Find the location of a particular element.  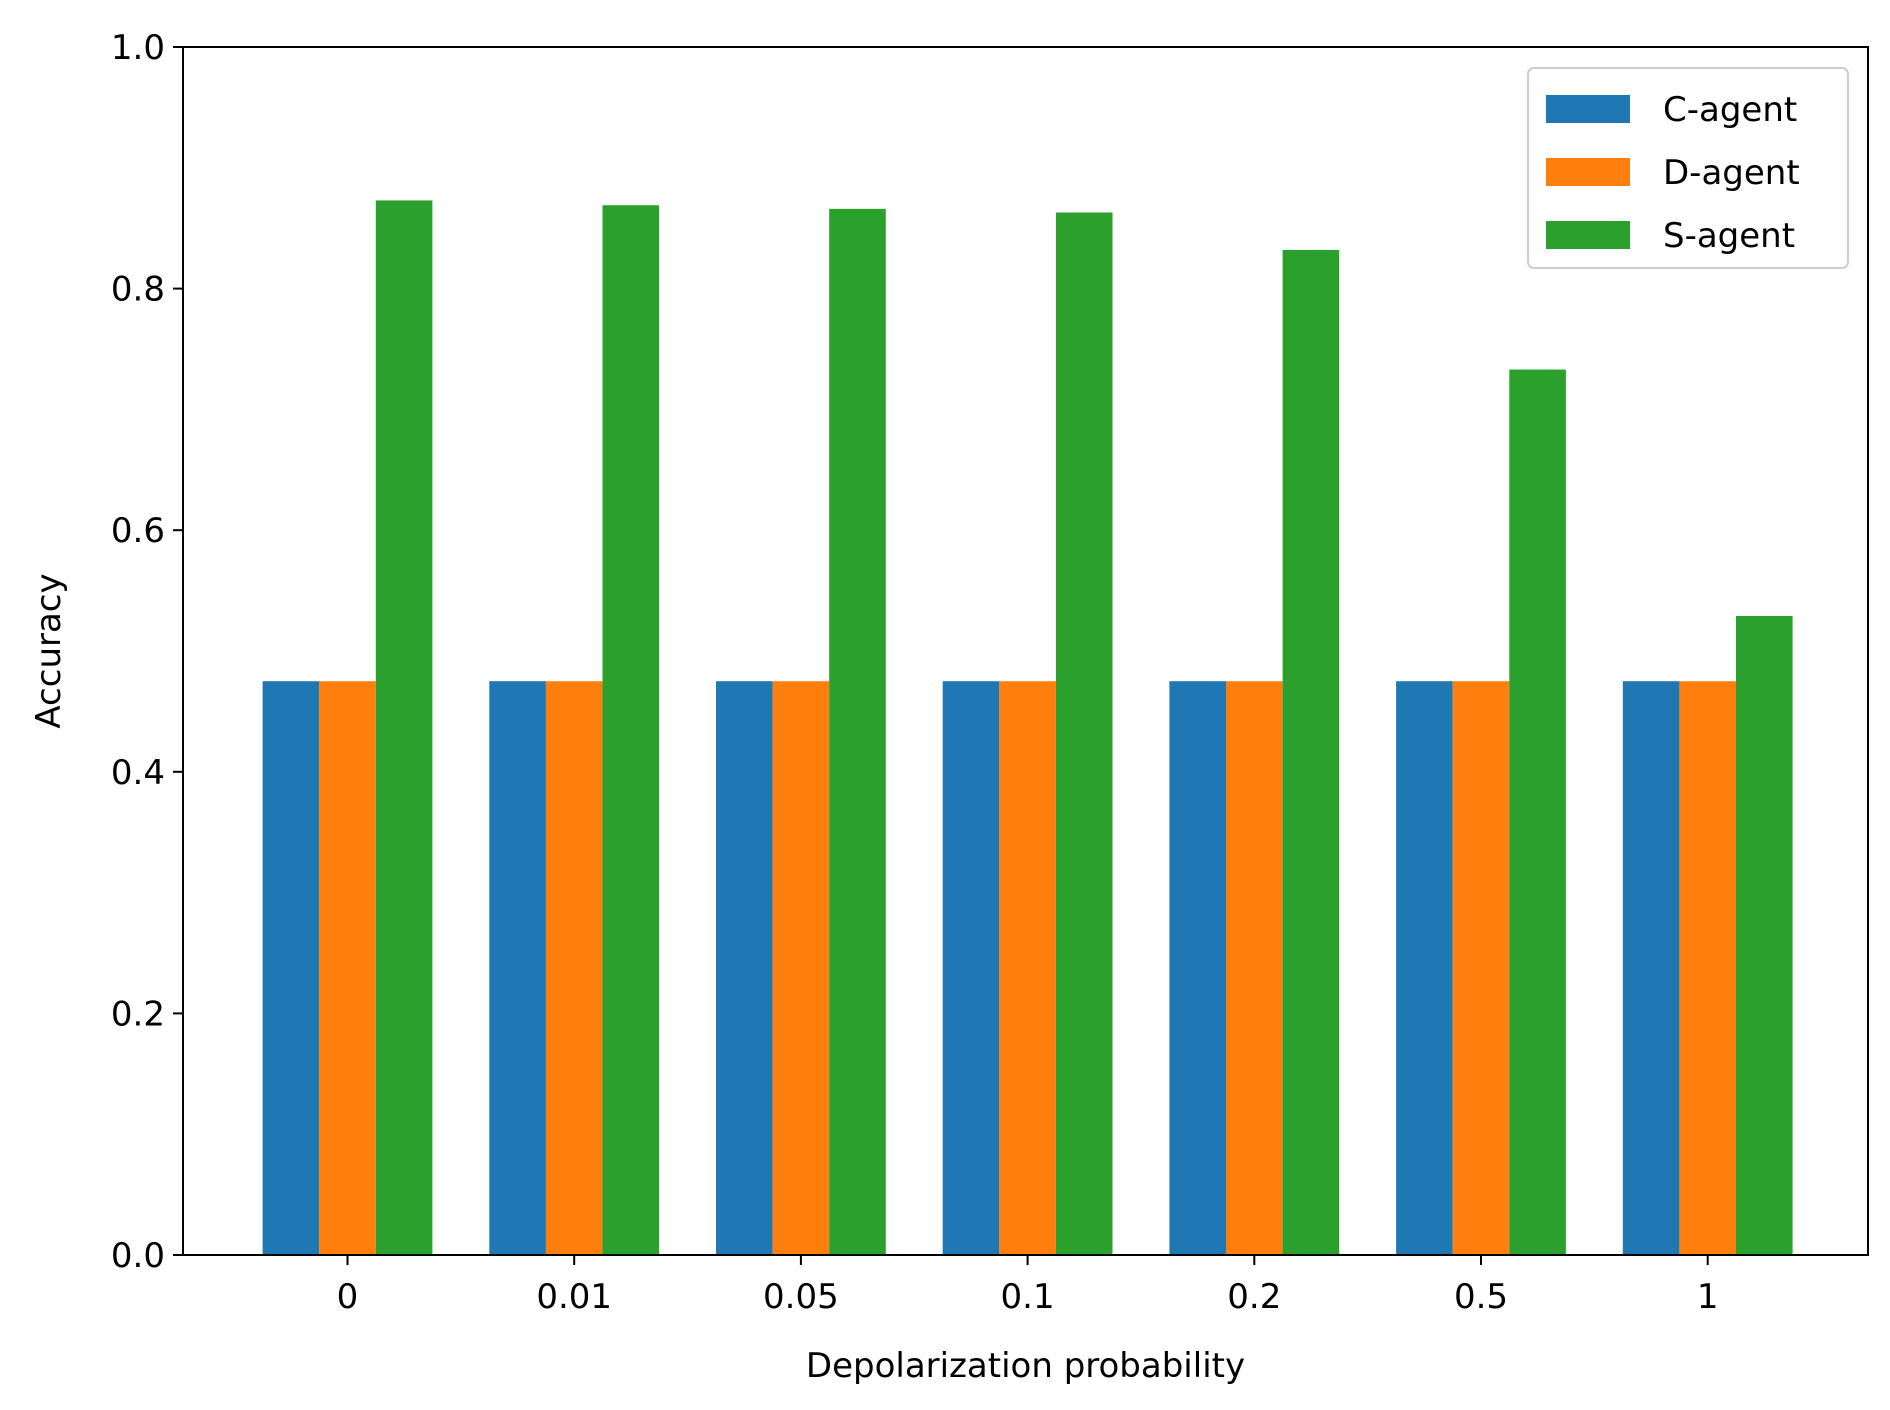

x-tick-label: 0.05 is located at coordinates (801, 1297).